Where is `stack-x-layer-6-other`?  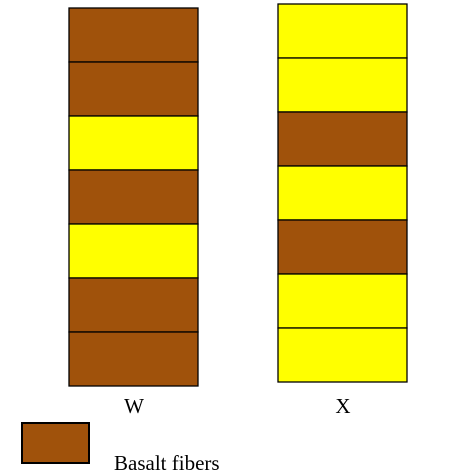
stack-x-layer-6-other is located at coordinates (342, 301).